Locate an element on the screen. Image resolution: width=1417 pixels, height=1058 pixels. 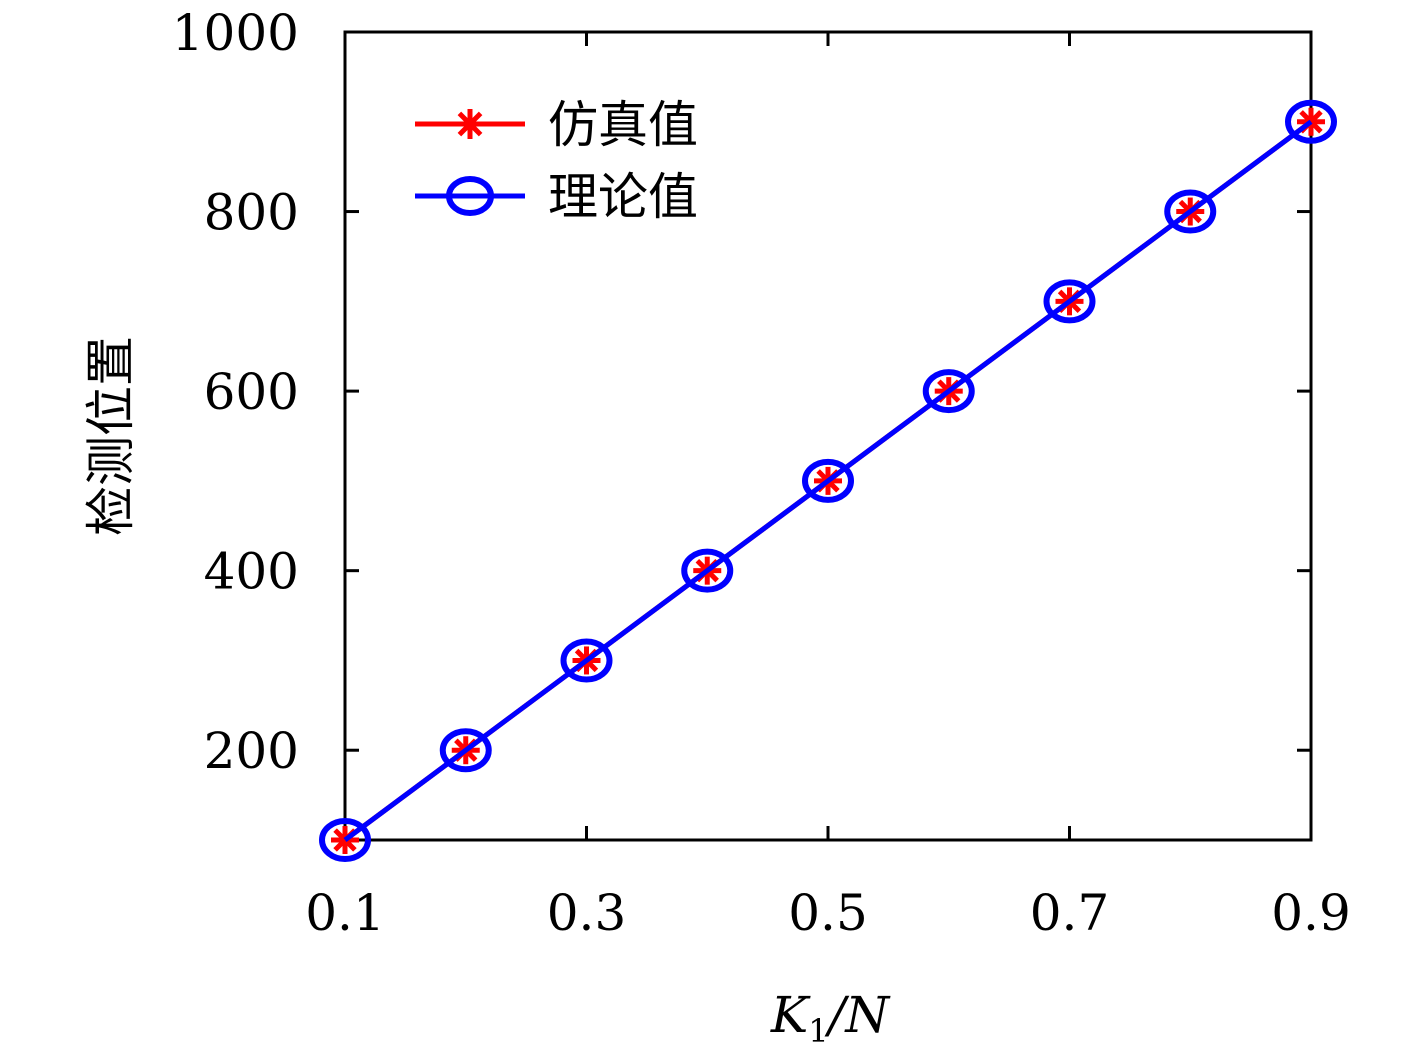
y-tick-label: 1000 is located at coordinates (235, 33).